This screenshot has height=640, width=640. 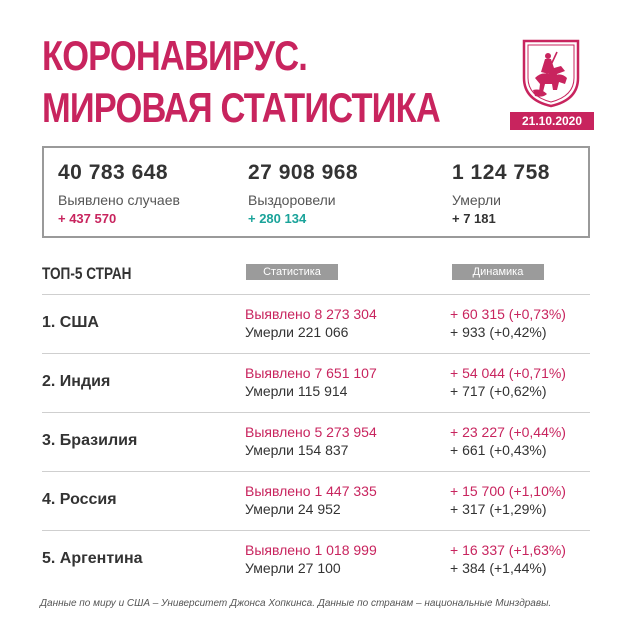 I want to click on died-value: Умерли 154 837, so click(x=297, y=450).